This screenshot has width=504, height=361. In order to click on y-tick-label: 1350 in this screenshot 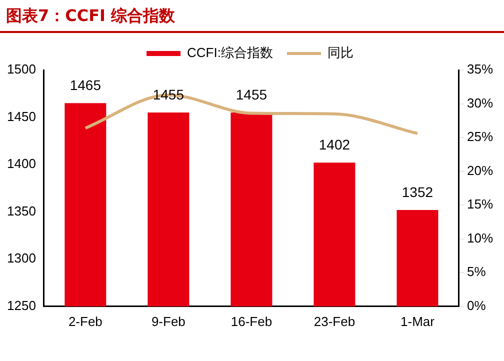, I will do `click(21, 210)`.